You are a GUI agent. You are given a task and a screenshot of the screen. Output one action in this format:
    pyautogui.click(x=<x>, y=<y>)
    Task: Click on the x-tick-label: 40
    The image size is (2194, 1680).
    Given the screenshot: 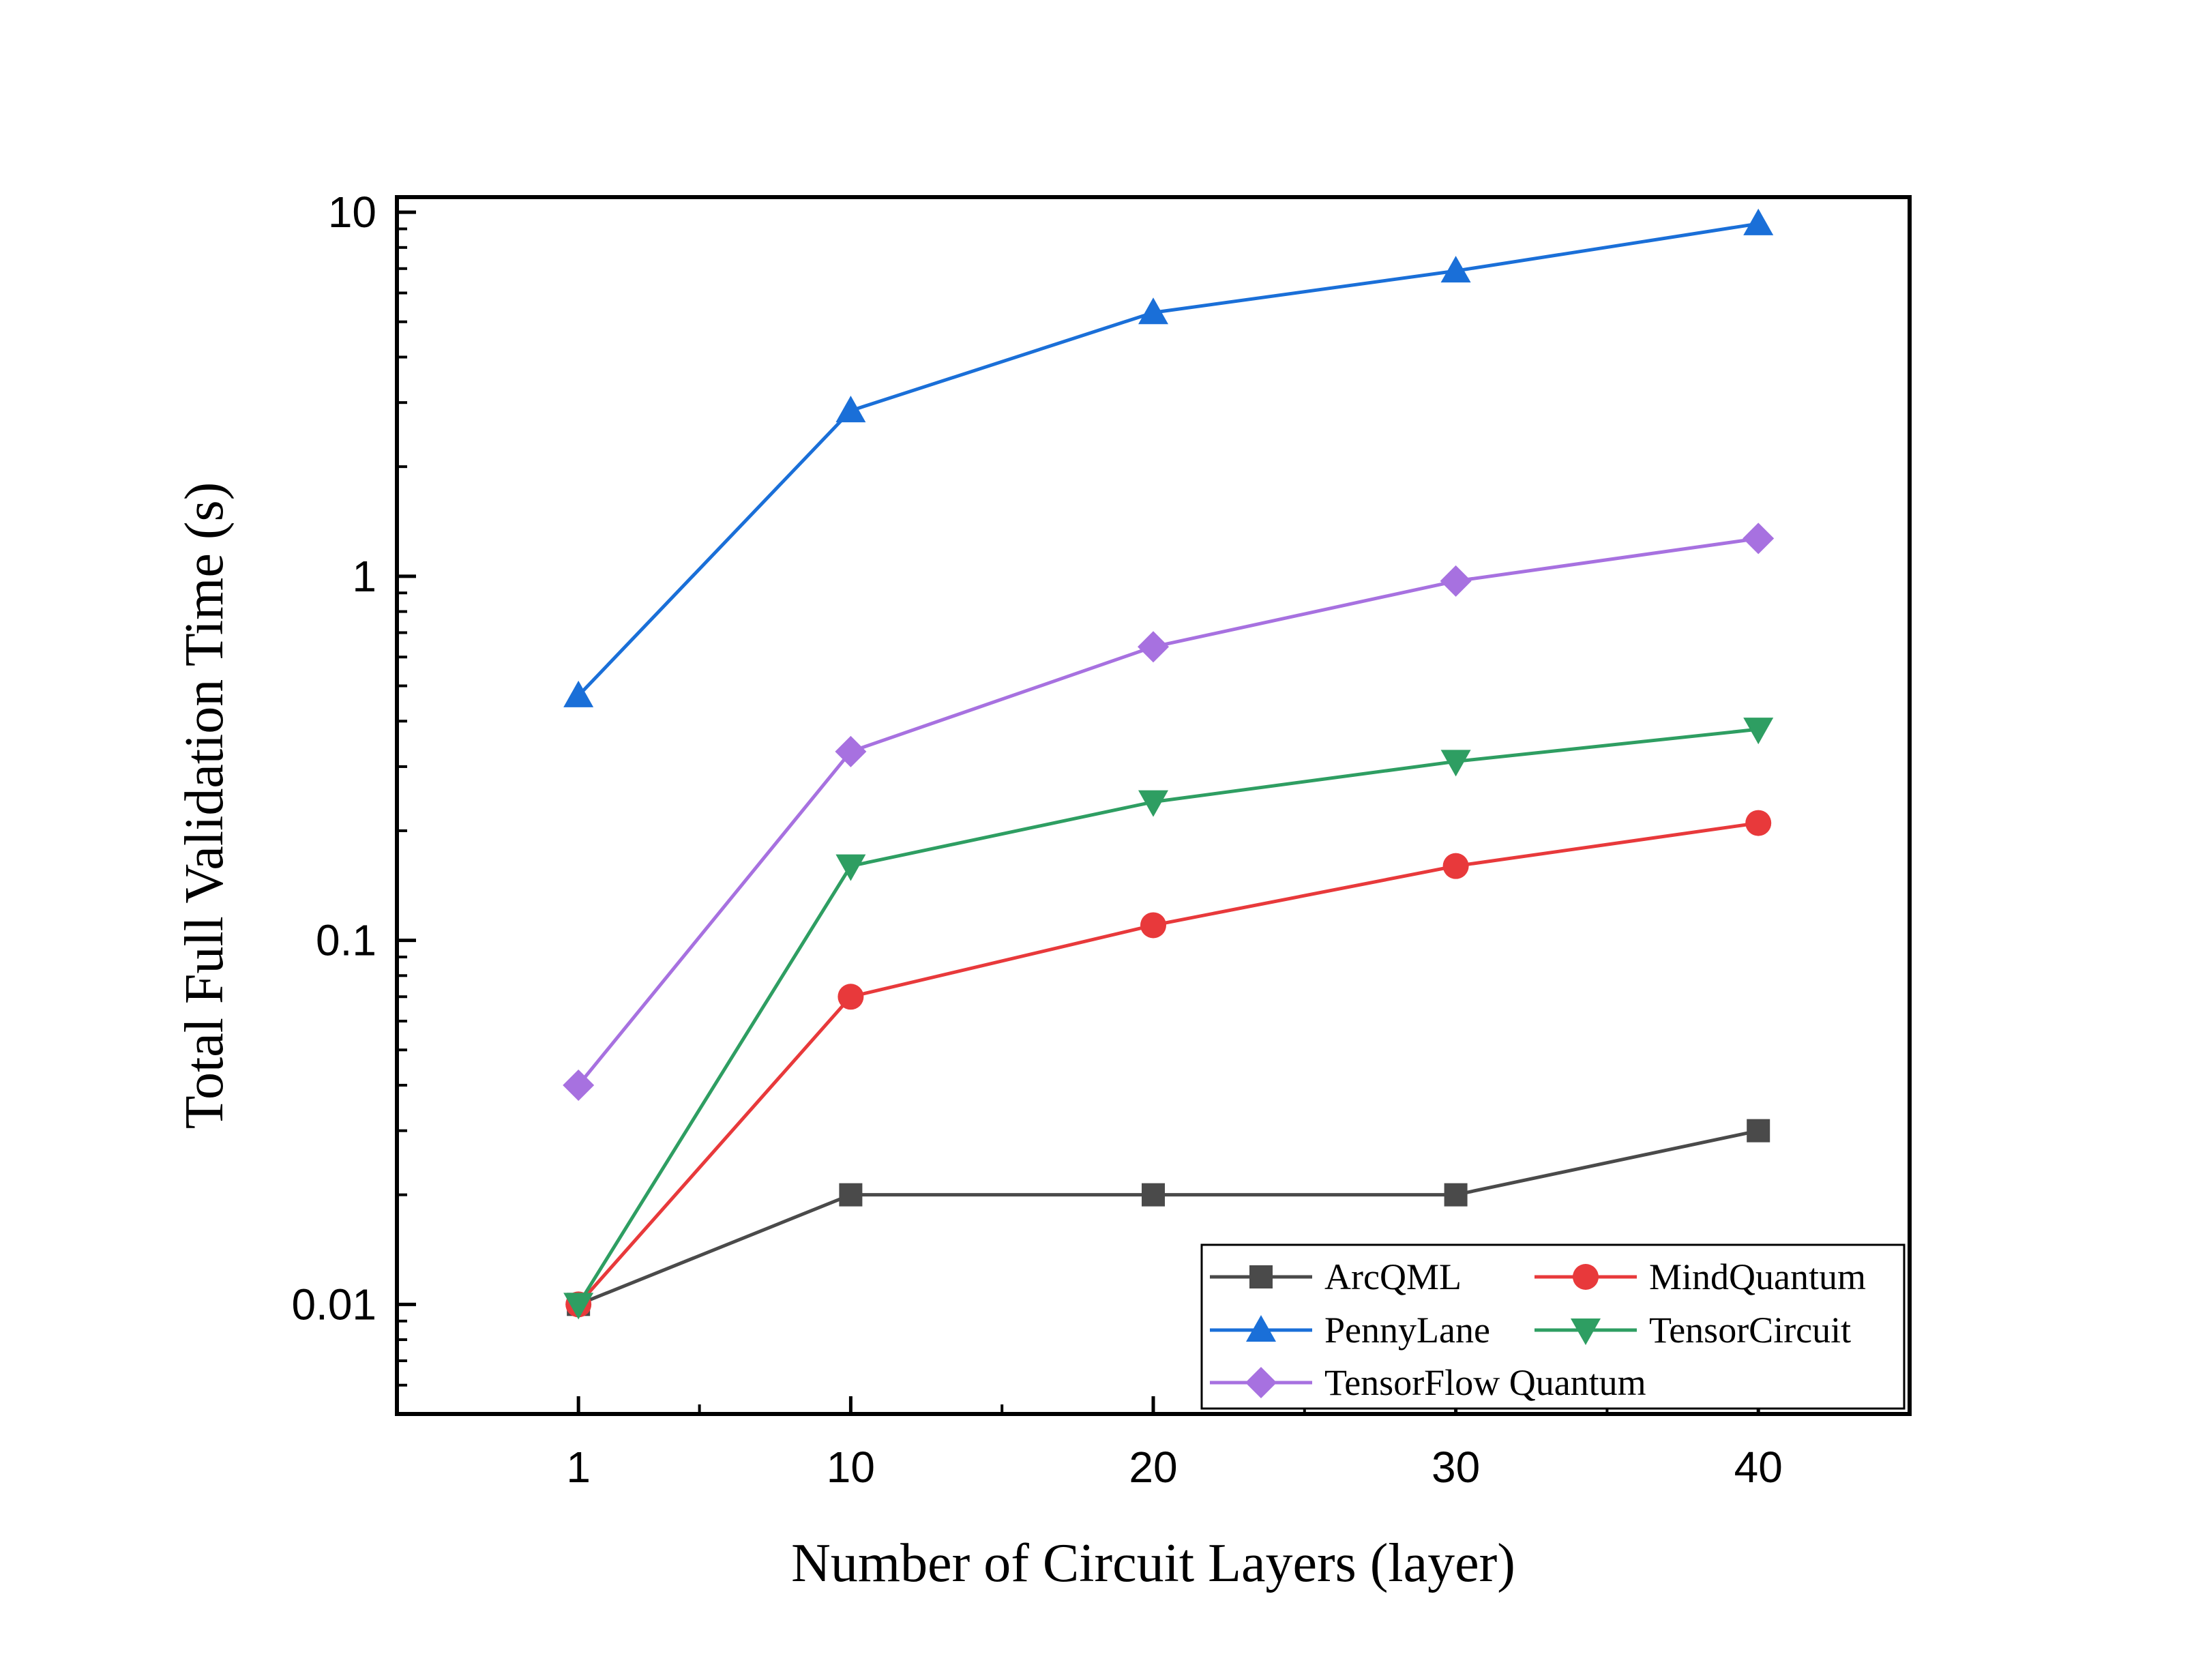 What is the action you would take?
    pyautogui.click(x=1758, y=1467)
    